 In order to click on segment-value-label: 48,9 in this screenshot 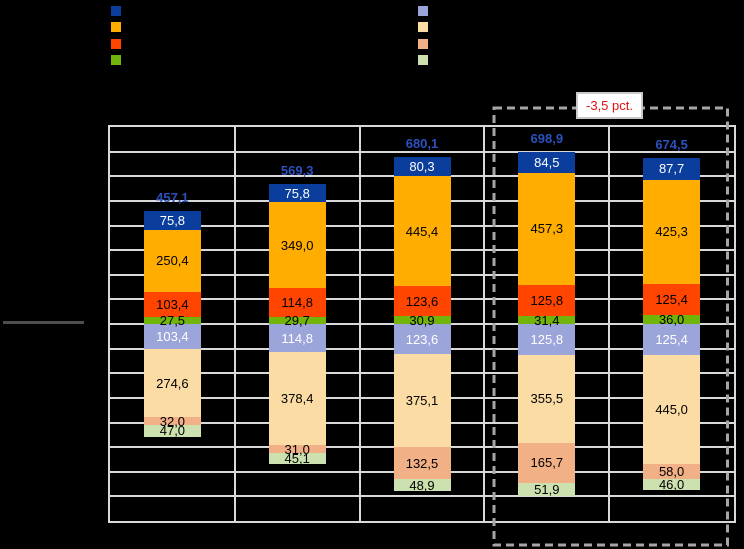, I will do `click(422, 485)`.